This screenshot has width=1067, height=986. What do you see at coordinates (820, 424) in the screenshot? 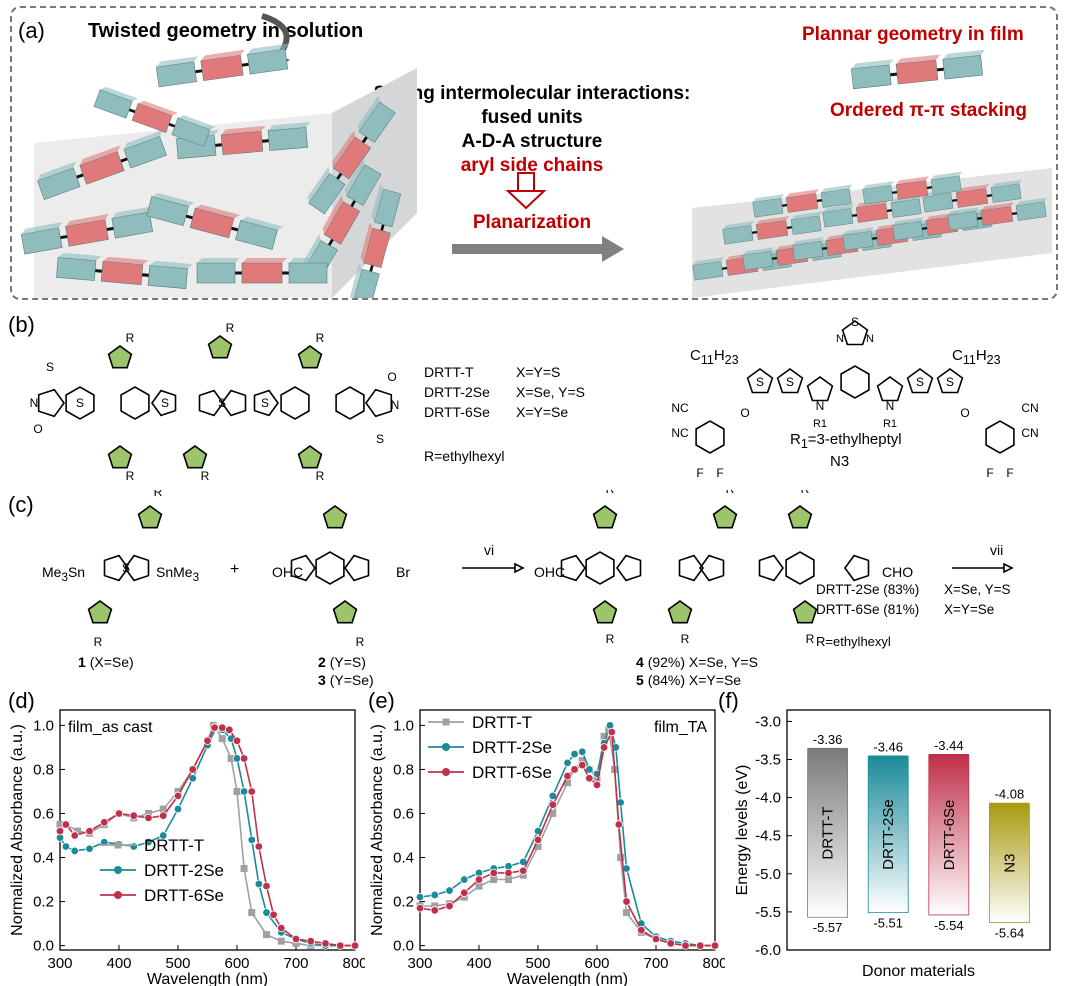
I see `n3-r1-left: R1` at bounding box center [820, 424].